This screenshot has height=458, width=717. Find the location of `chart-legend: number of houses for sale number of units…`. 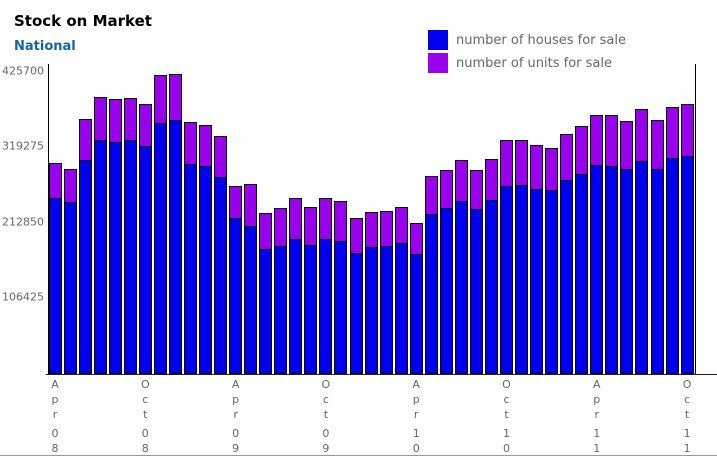

chart-legend: number of houses for sale number of units… is located at coordinates (527, 53).